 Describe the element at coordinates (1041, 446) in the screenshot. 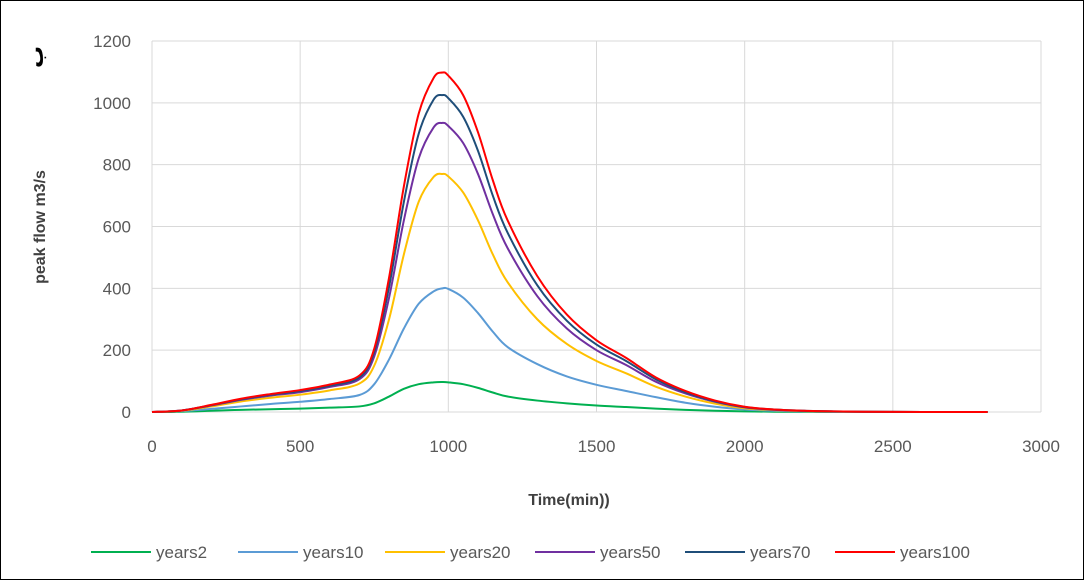

I see `x-tick-label-6: 3000` at that location.